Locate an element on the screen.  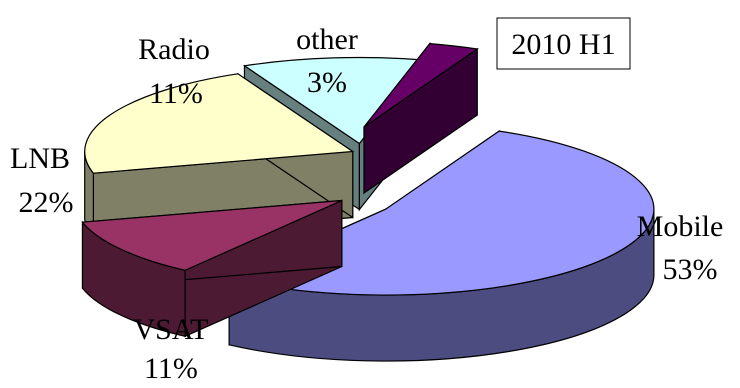
slice-radio-top-face is located at coordinates (334, 100).